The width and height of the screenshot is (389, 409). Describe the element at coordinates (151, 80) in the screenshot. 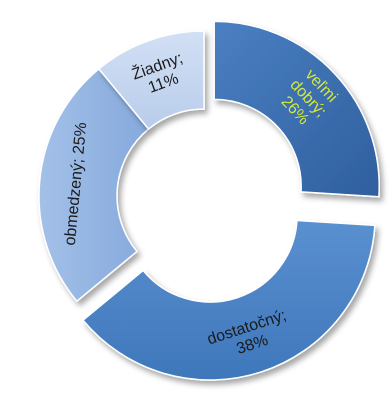

I see `slice-ziadny` at that location.